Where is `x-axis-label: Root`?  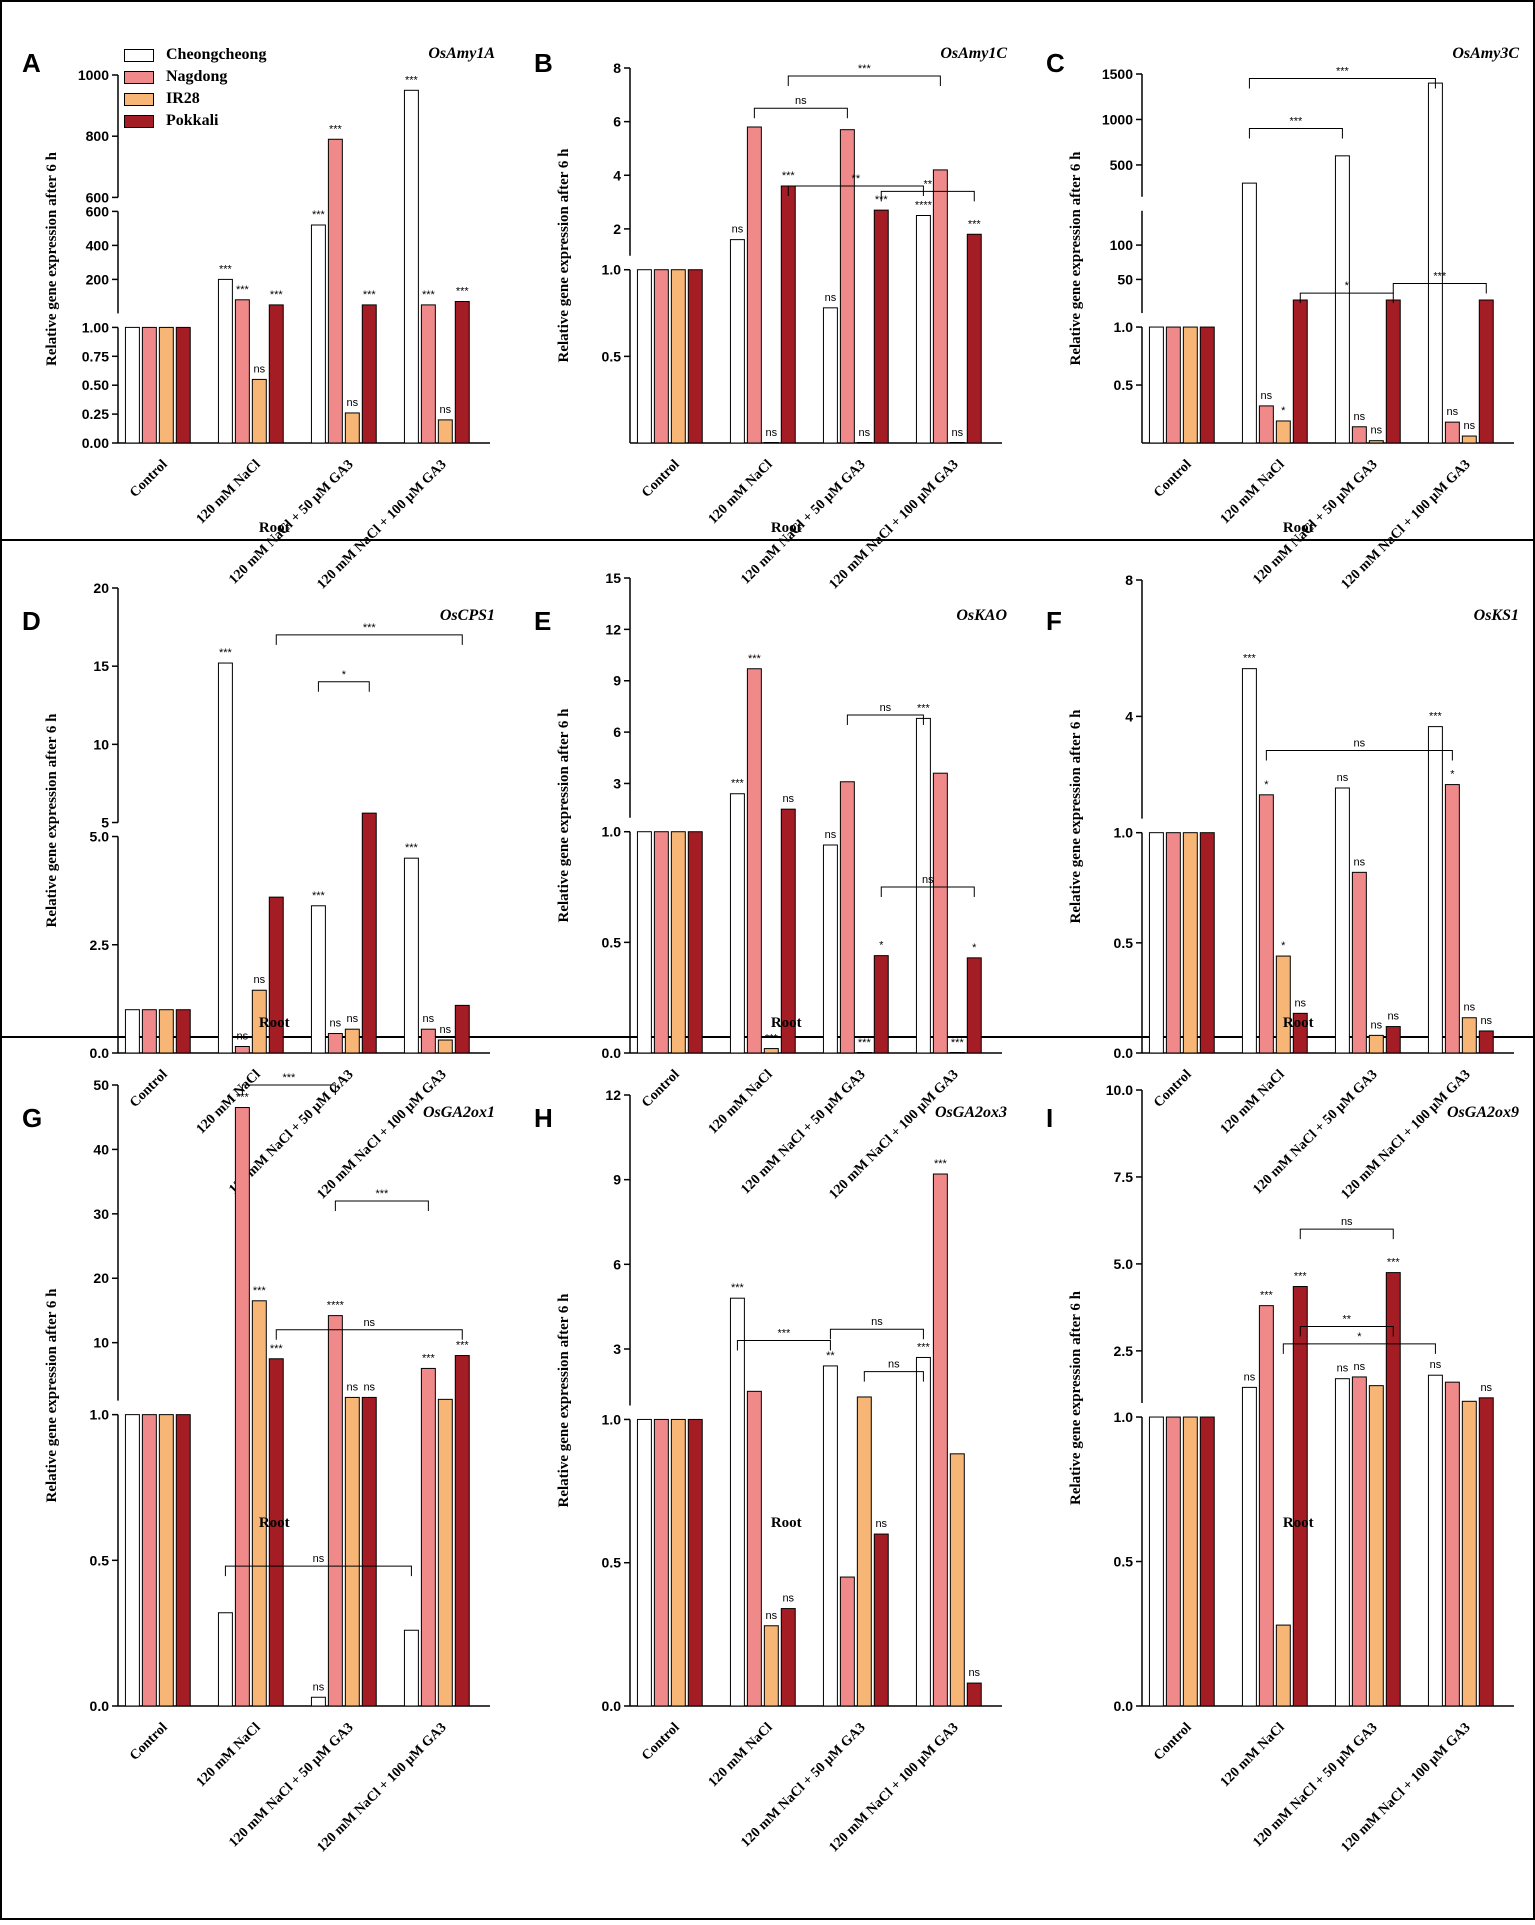 x-axis-label: Root is located at coordinates (274, 528).